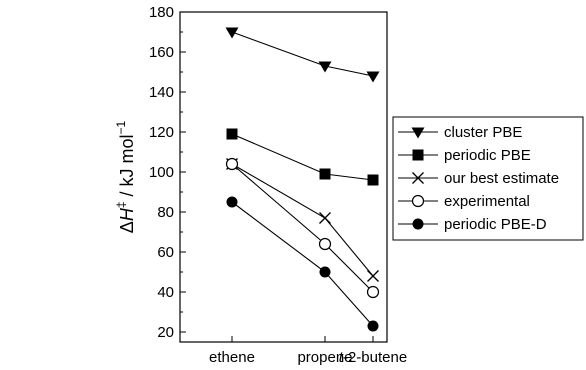 The width and height of the screenshot is (586, 370). I want to click on y-axis: 20 40 60 80 100 120 140 160 180, so click(167, 172).